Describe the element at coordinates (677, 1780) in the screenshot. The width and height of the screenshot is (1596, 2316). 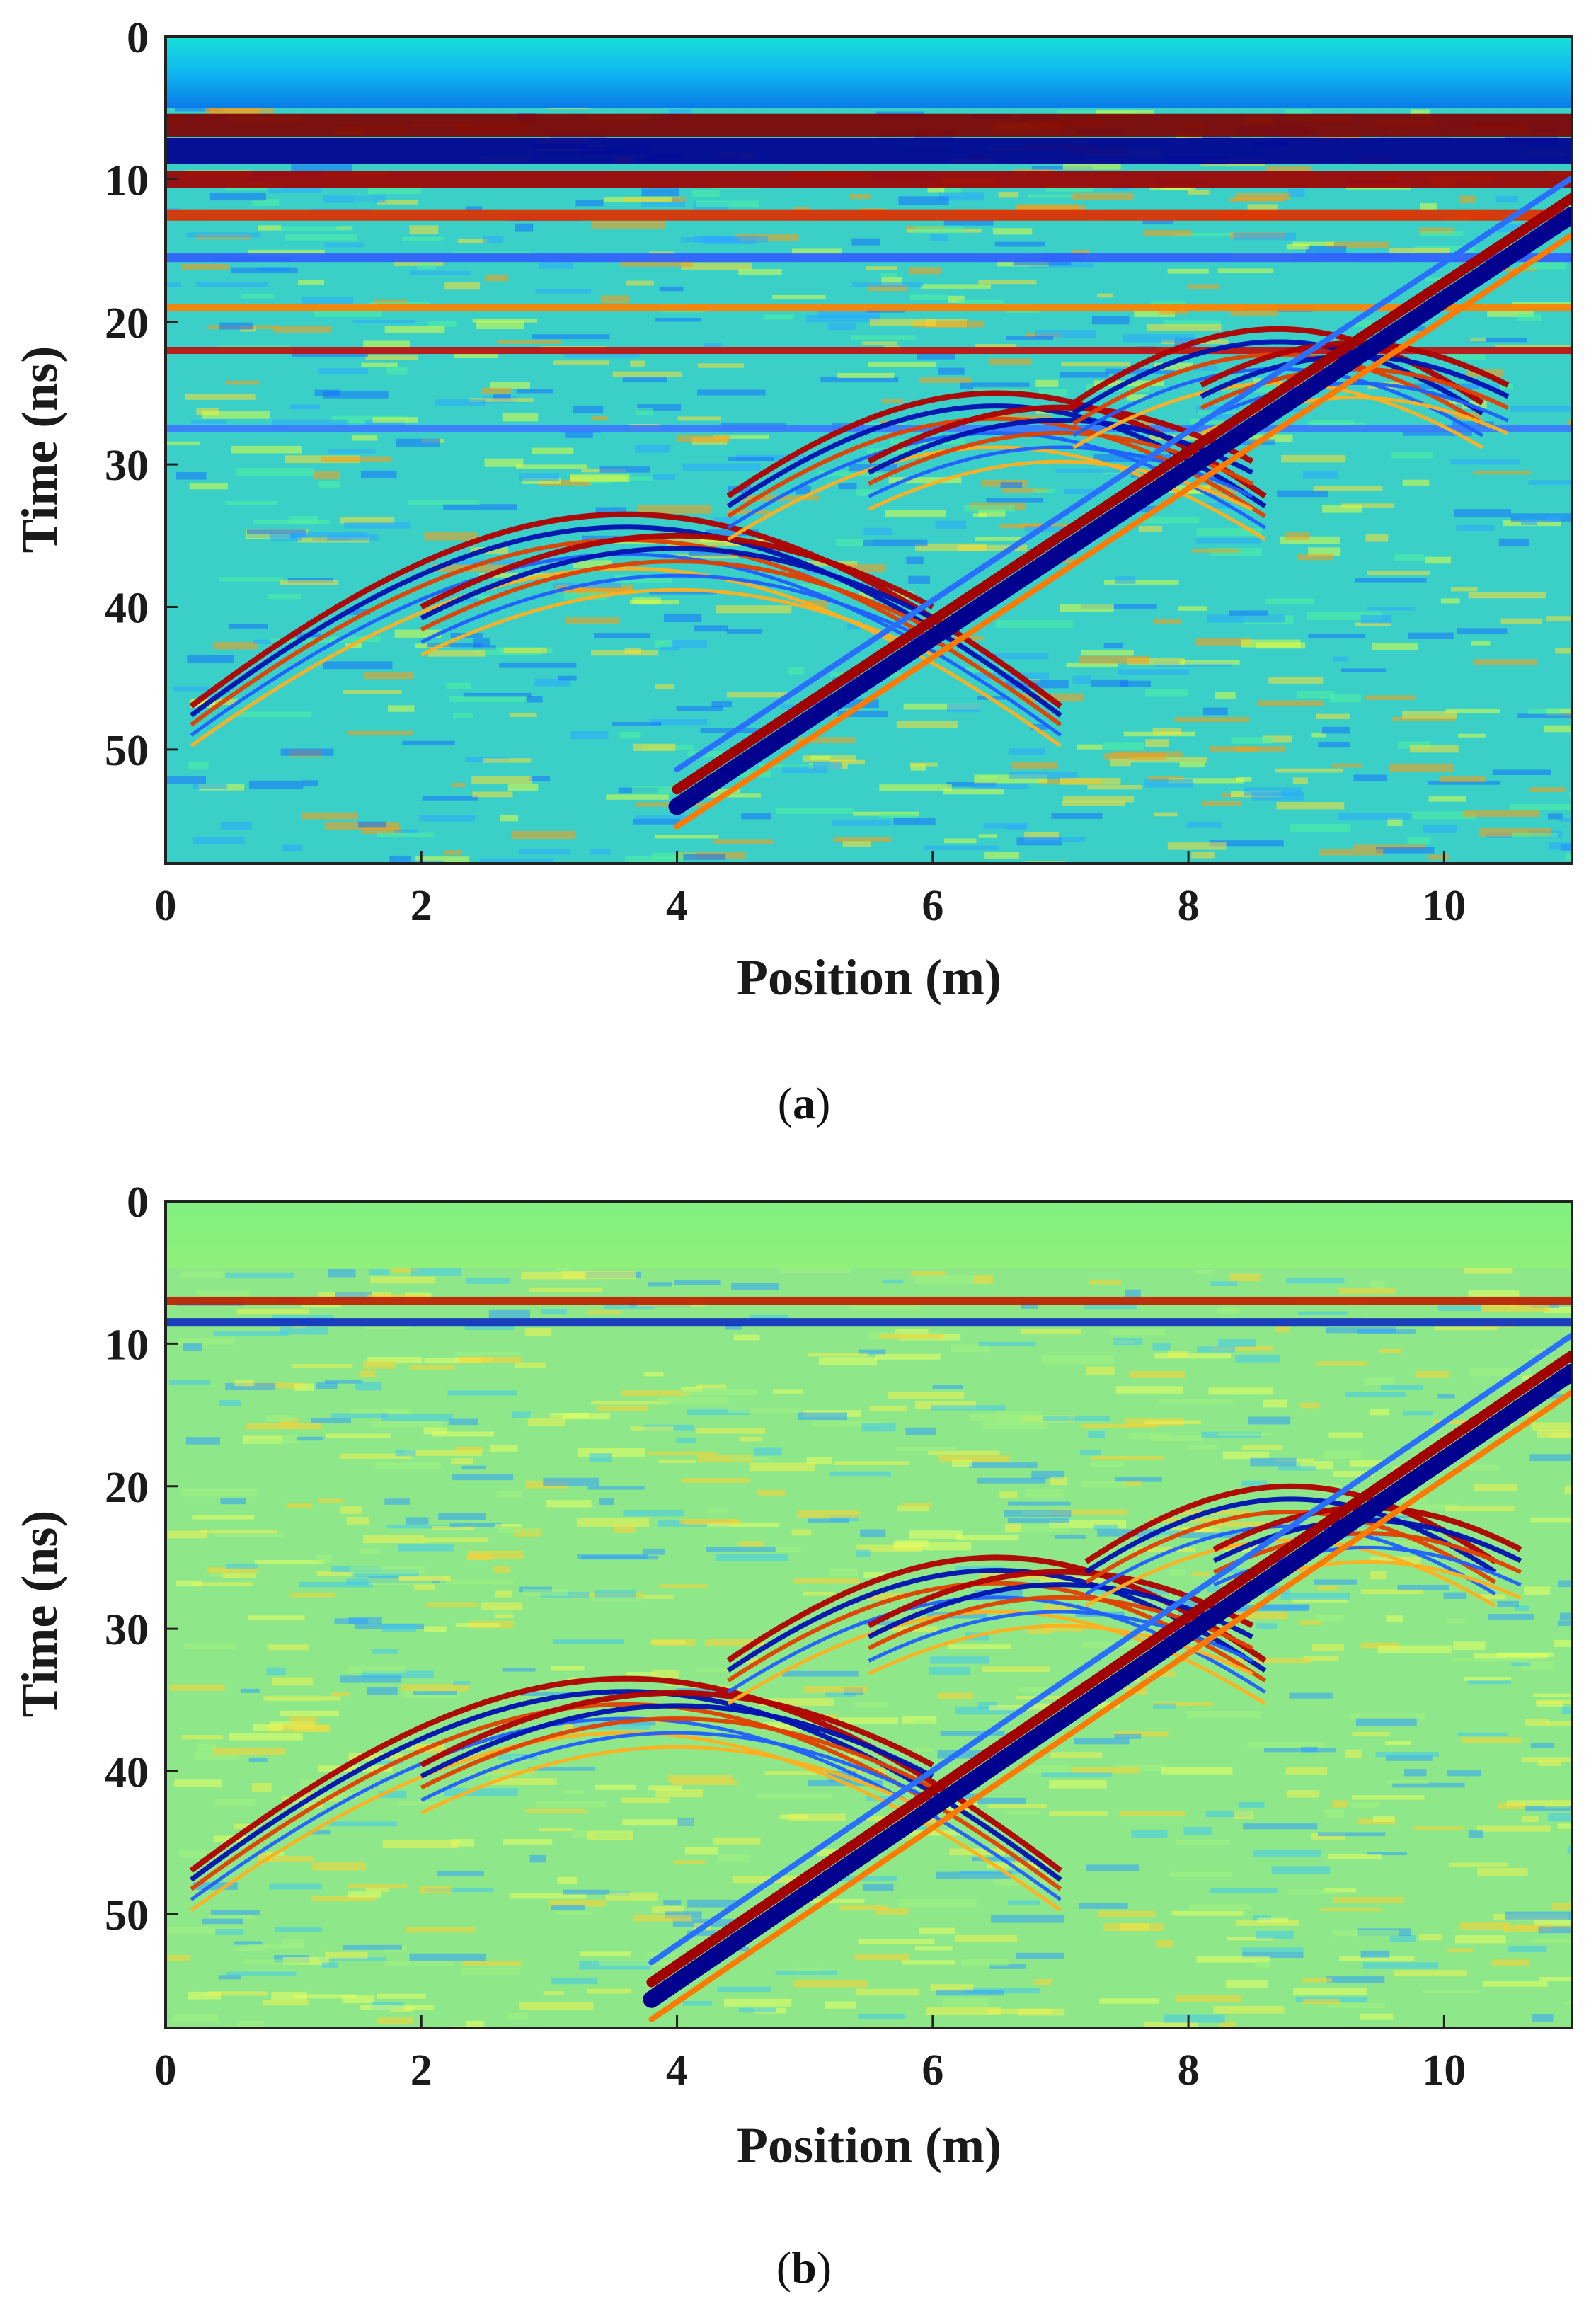
I see `hyperbola-arc` at that location.